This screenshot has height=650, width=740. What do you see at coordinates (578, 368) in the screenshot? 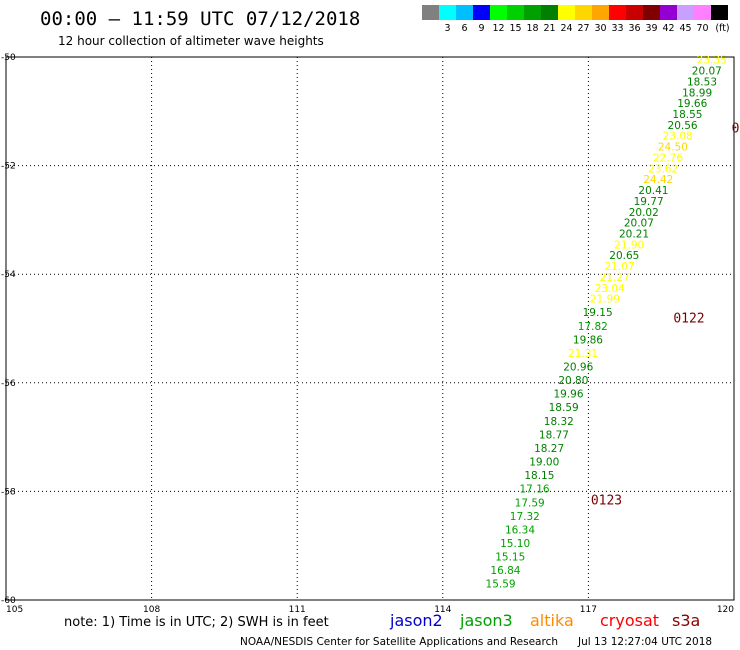
I see `wave-height-value: 20.96` at bounding box center [578, 368].